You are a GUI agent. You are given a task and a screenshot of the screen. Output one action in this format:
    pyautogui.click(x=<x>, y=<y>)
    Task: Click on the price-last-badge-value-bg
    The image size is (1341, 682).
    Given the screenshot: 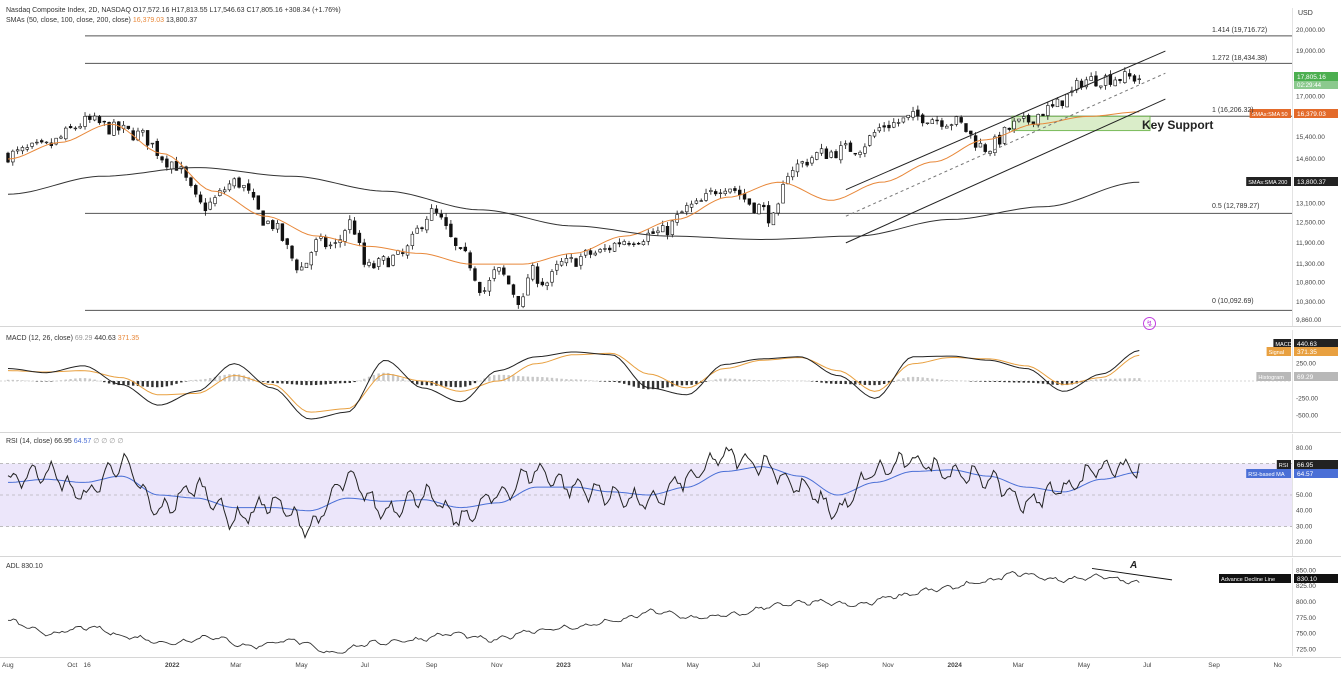 What is the action you would take?
    pyautogui.click(x=1316, y=76)
    